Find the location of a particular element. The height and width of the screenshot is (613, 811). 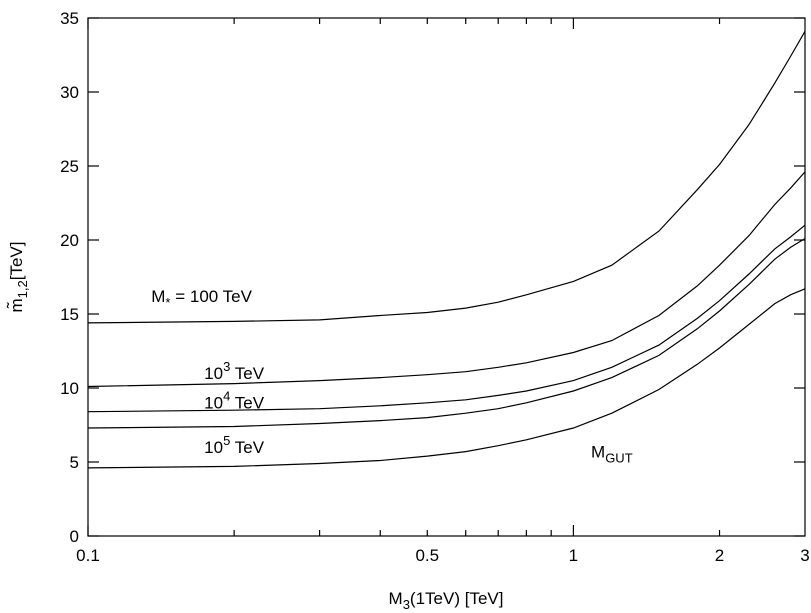

series-labels: M* = 100 TeV 103 TeV 104 TeV 105 TeV is located at coordinates (207, 372).